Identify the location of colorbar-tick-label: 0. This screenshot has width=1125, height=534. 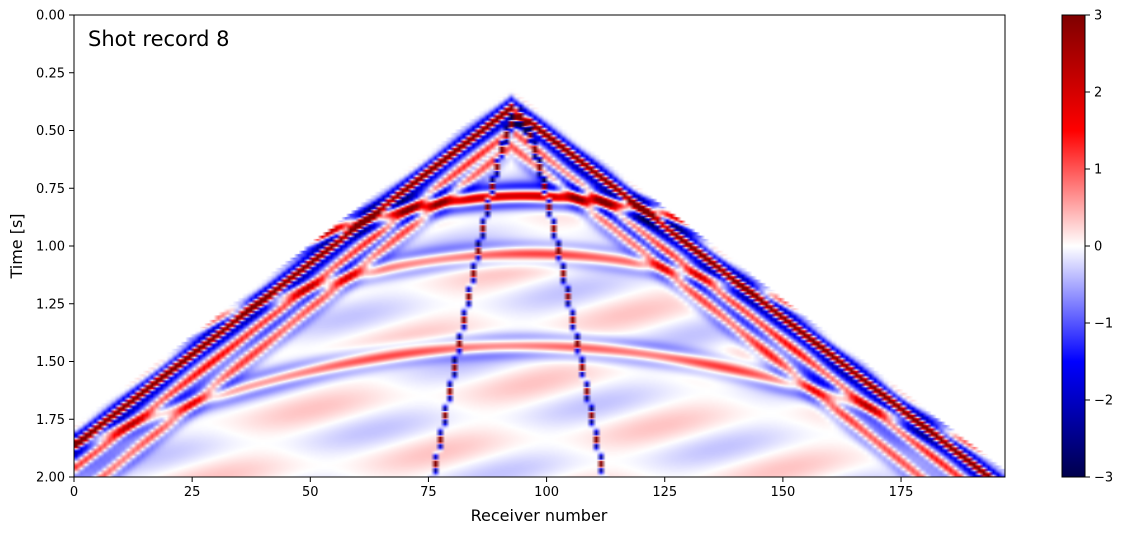
(1098, 247).